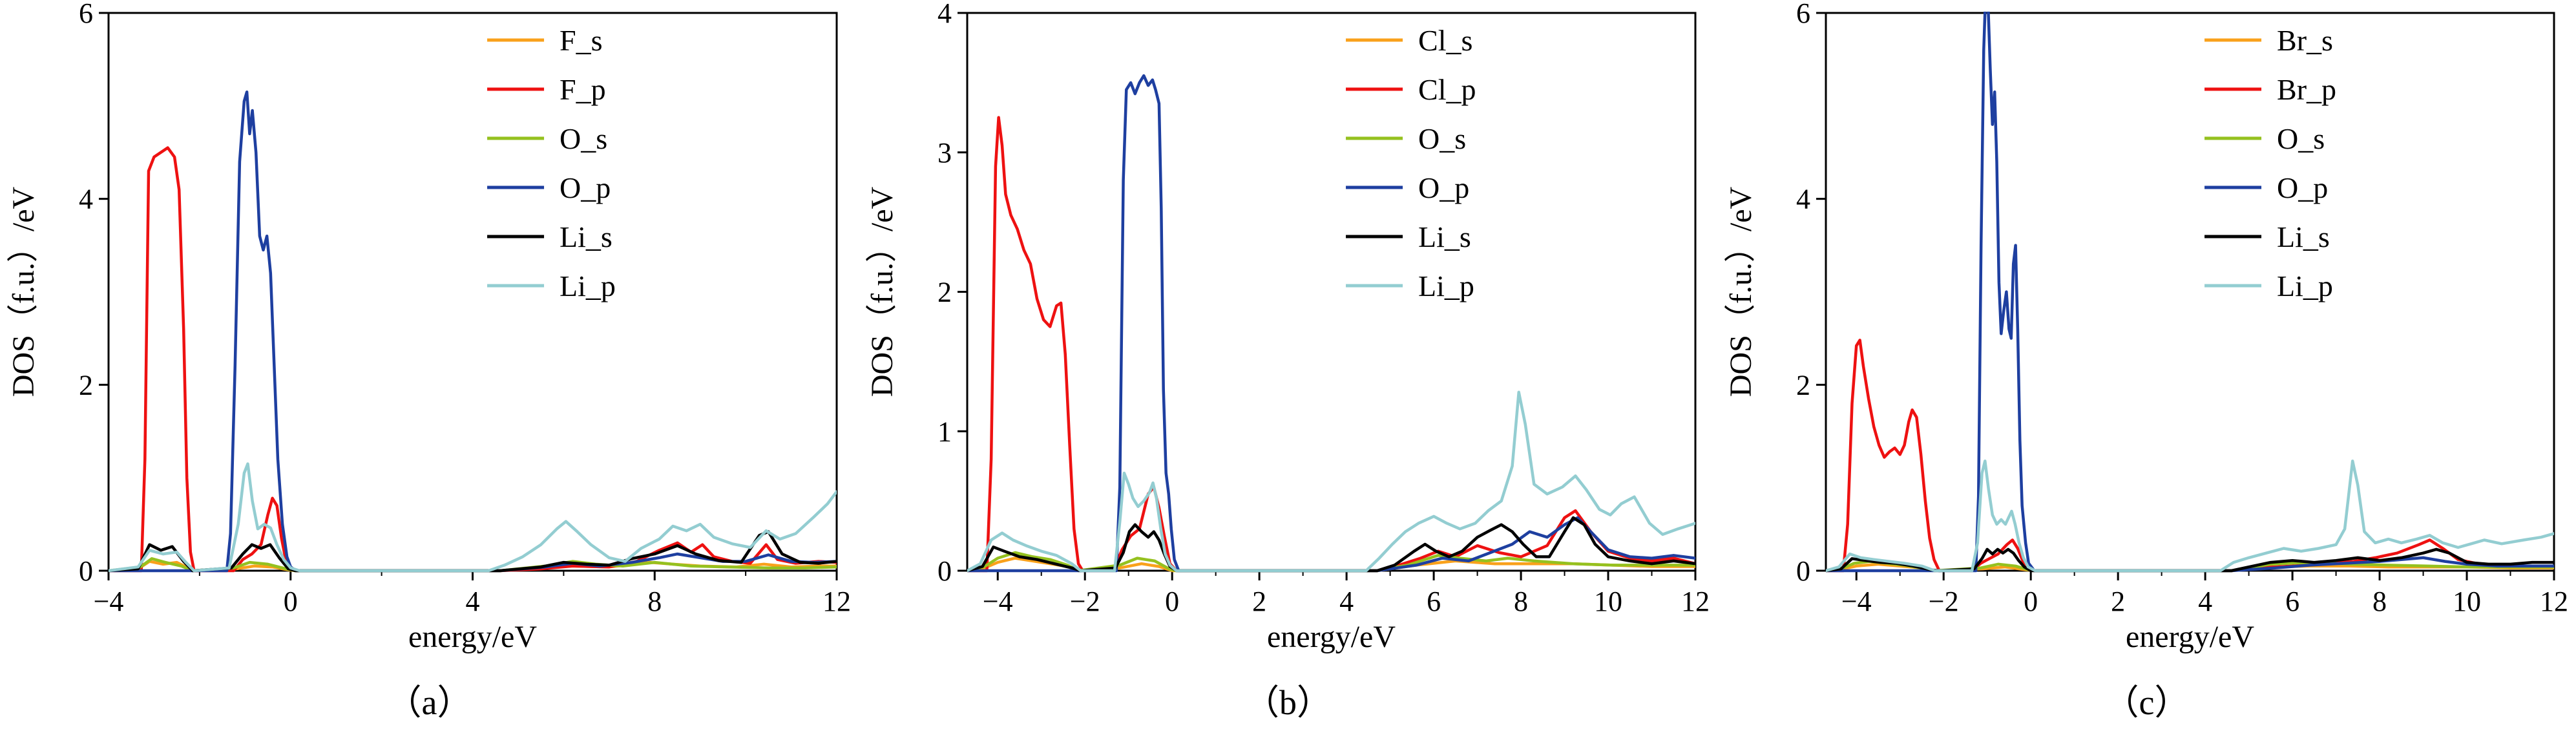 The image size is (2576, 731). What do you see at coordinates (429, 703) in the screenshot?
I see `panel-caption-a: （a）` at bounding box center [429, 703].